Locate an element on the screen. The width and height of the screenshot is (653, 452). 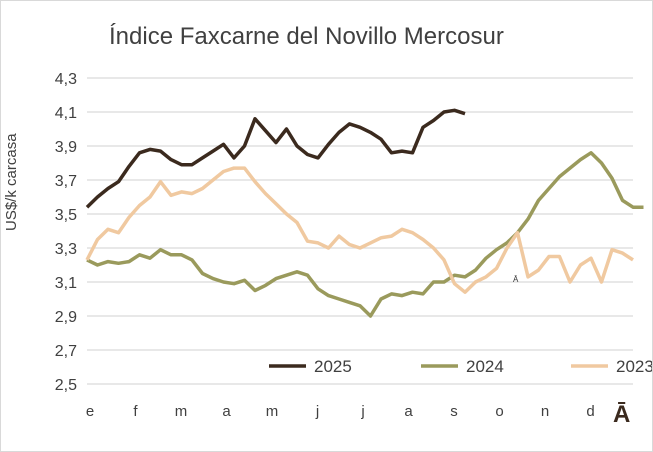
y-tick-label: 4,3 is located at coordinates (66, 79).